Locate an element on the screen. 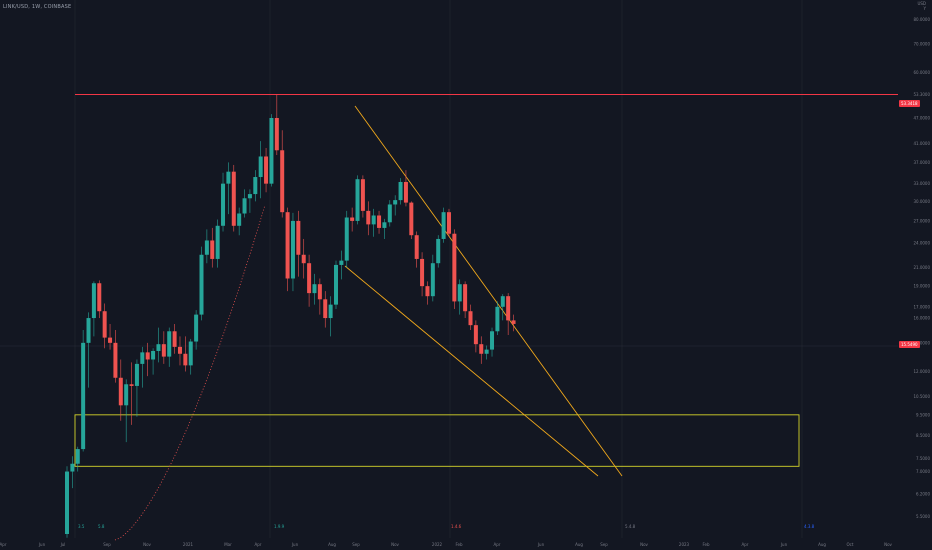 The image size is (932, 550). x-axis-label: Jul is located at coordinates (63, 544).